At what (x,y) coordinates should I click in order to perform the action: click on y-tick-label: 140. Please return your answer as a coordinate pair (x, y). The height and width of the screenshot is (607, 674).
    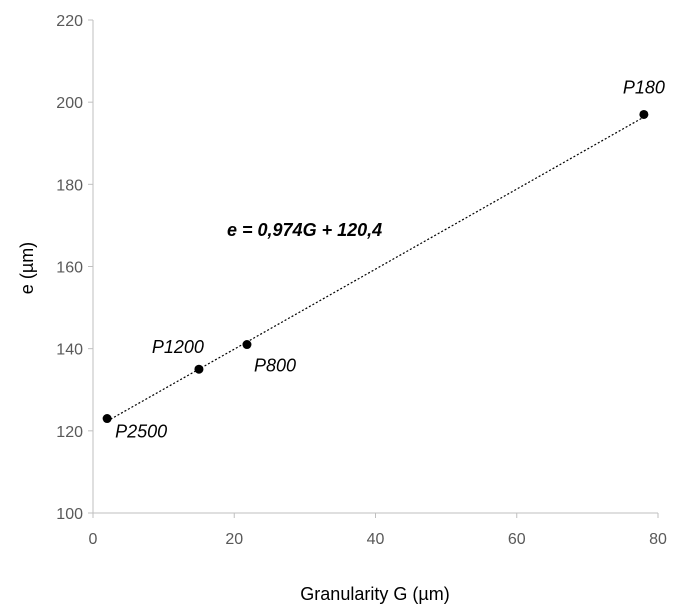
    Looking at the image, I should click on (69, 350).